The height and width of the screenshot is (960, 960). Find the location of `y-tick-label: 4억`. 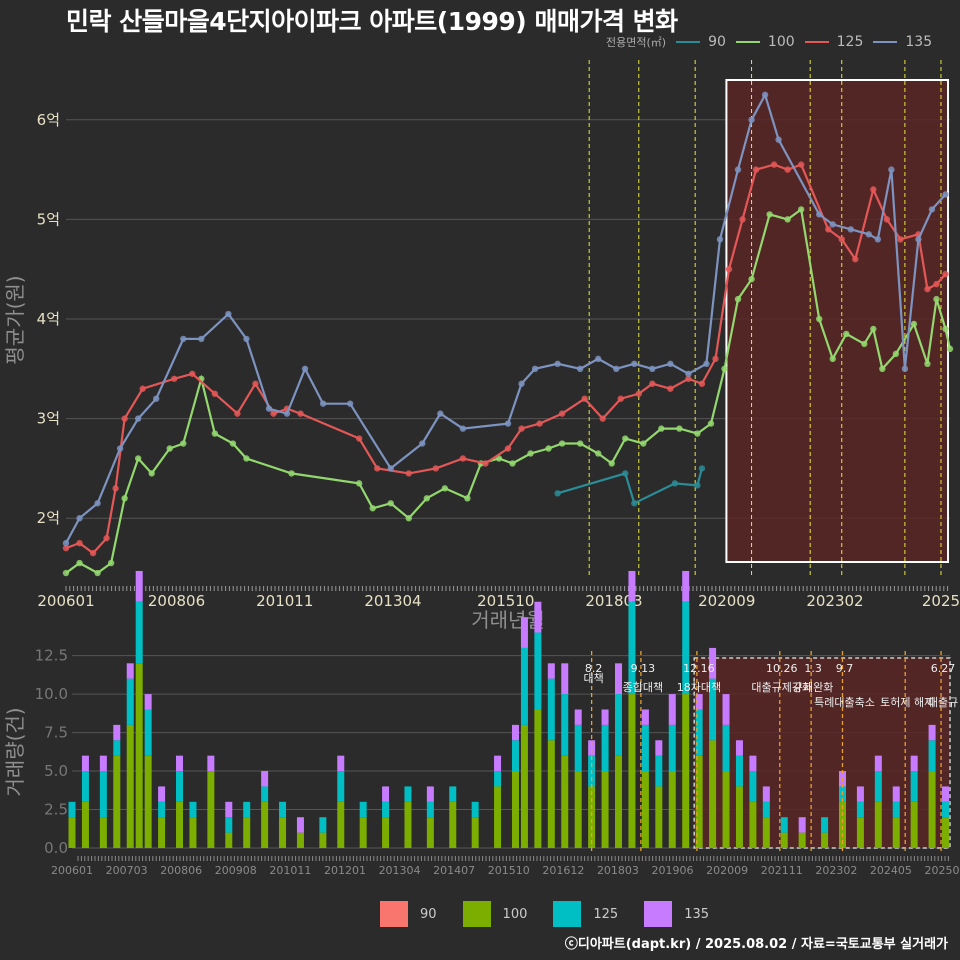

y-tick-label: 4억 is located at coordinates (48, 319).